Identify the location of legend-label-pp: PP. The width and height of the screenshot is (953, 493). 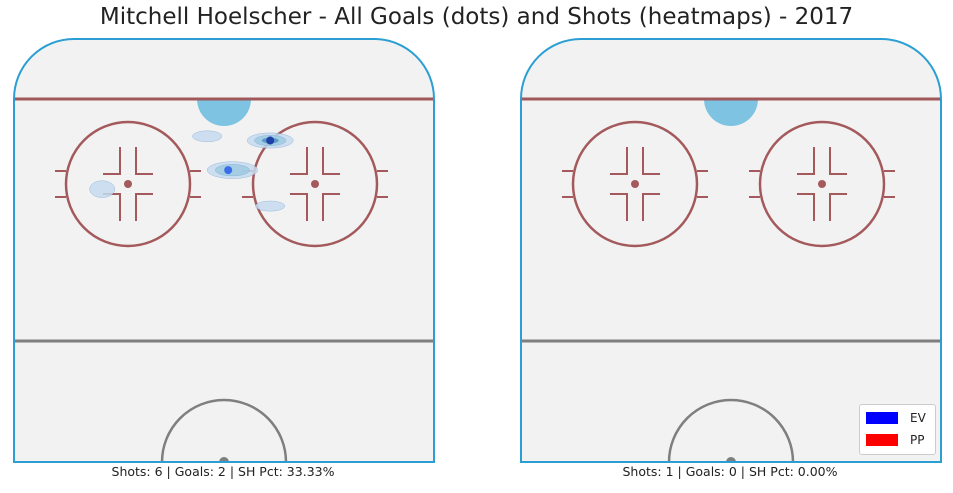
(917, 440).